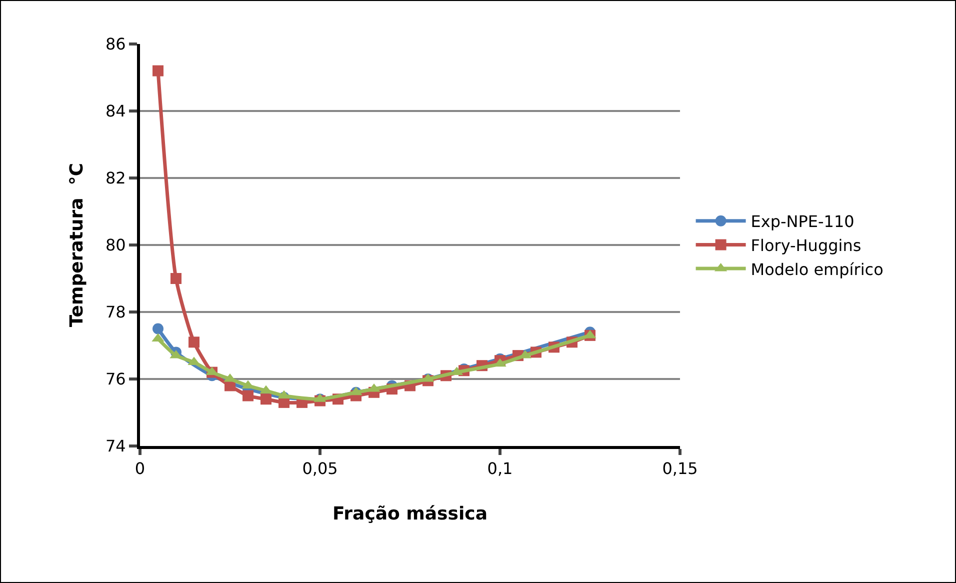 Image resolution: width=956 pixels, height=583 pixels. I want to click on y-tick-label: 74, so click(115, 446).